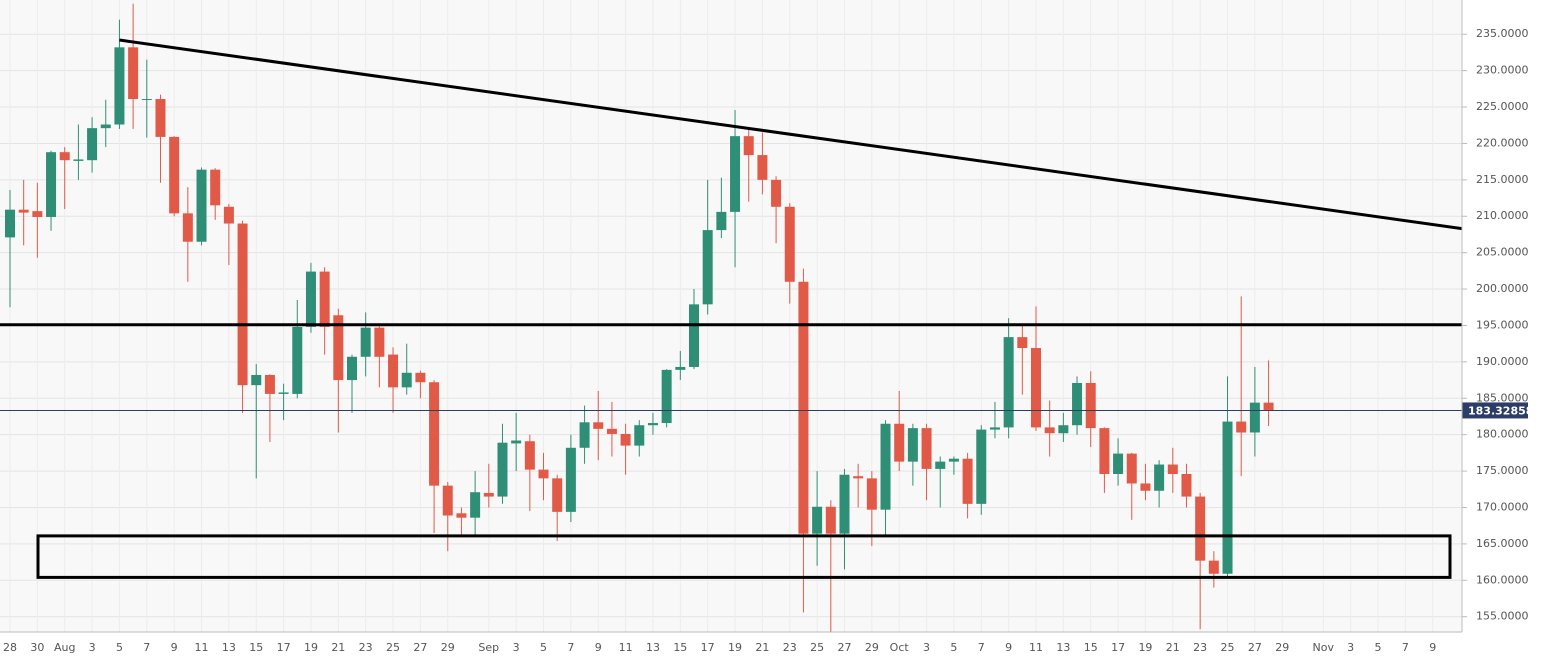  Describe the element at coordinates (1502, 506) in the screenshot. I see `y-tick-label: 170.0000` at that location.